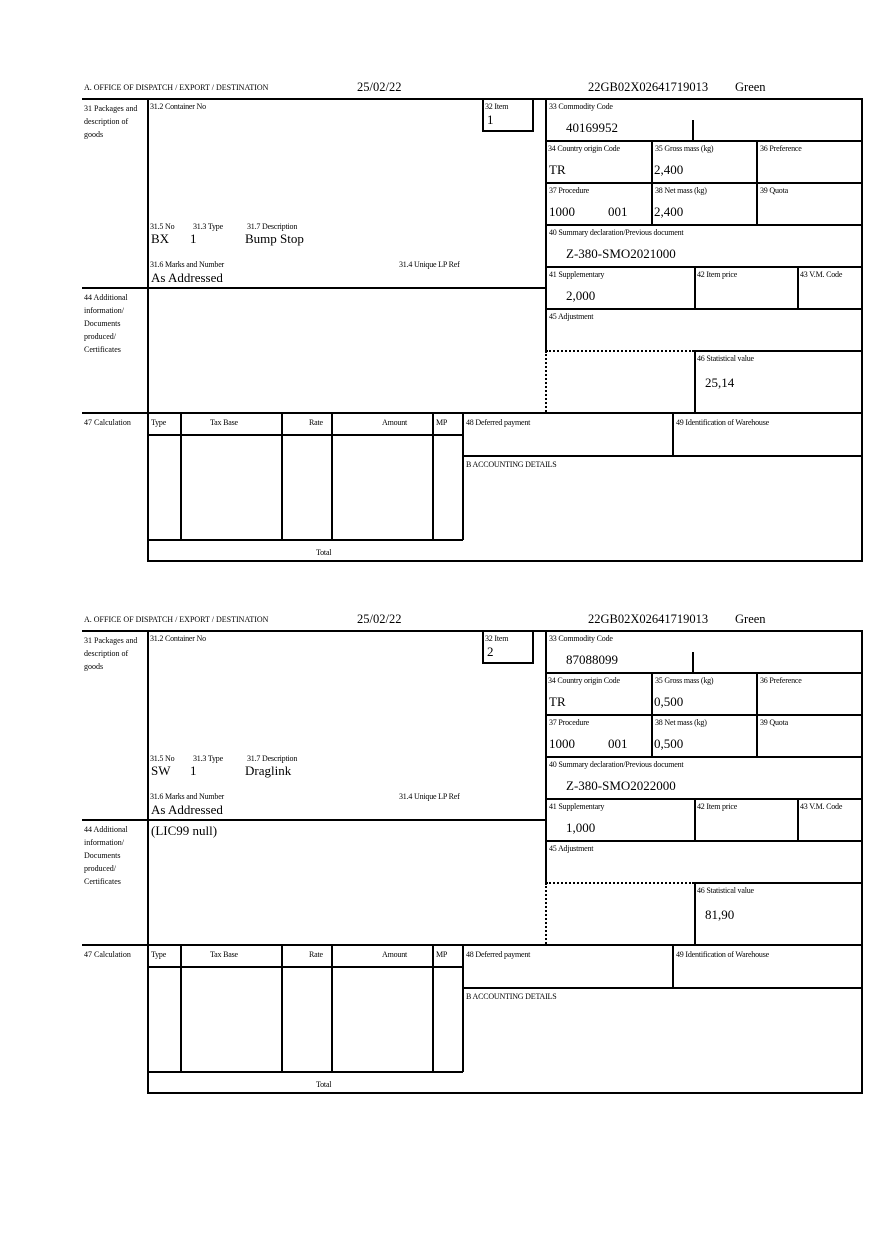 The image size is (882, 1250). I want to click on item-label: 32 Item, so click(497, 638).